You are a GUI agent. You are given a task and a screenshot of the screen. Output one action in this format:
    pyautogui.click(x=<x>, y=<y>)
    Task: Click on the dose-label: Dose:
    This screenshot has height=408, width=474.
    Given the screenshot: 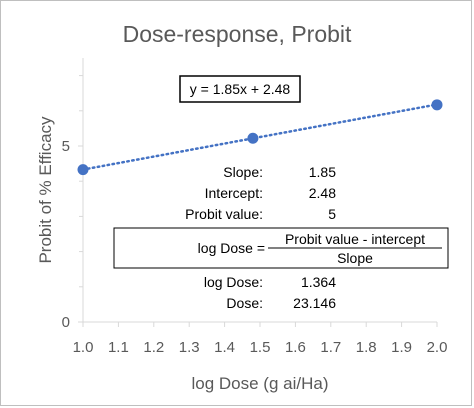 What is the action you would take?
    pyautogui.click(x=244, y=303)
    